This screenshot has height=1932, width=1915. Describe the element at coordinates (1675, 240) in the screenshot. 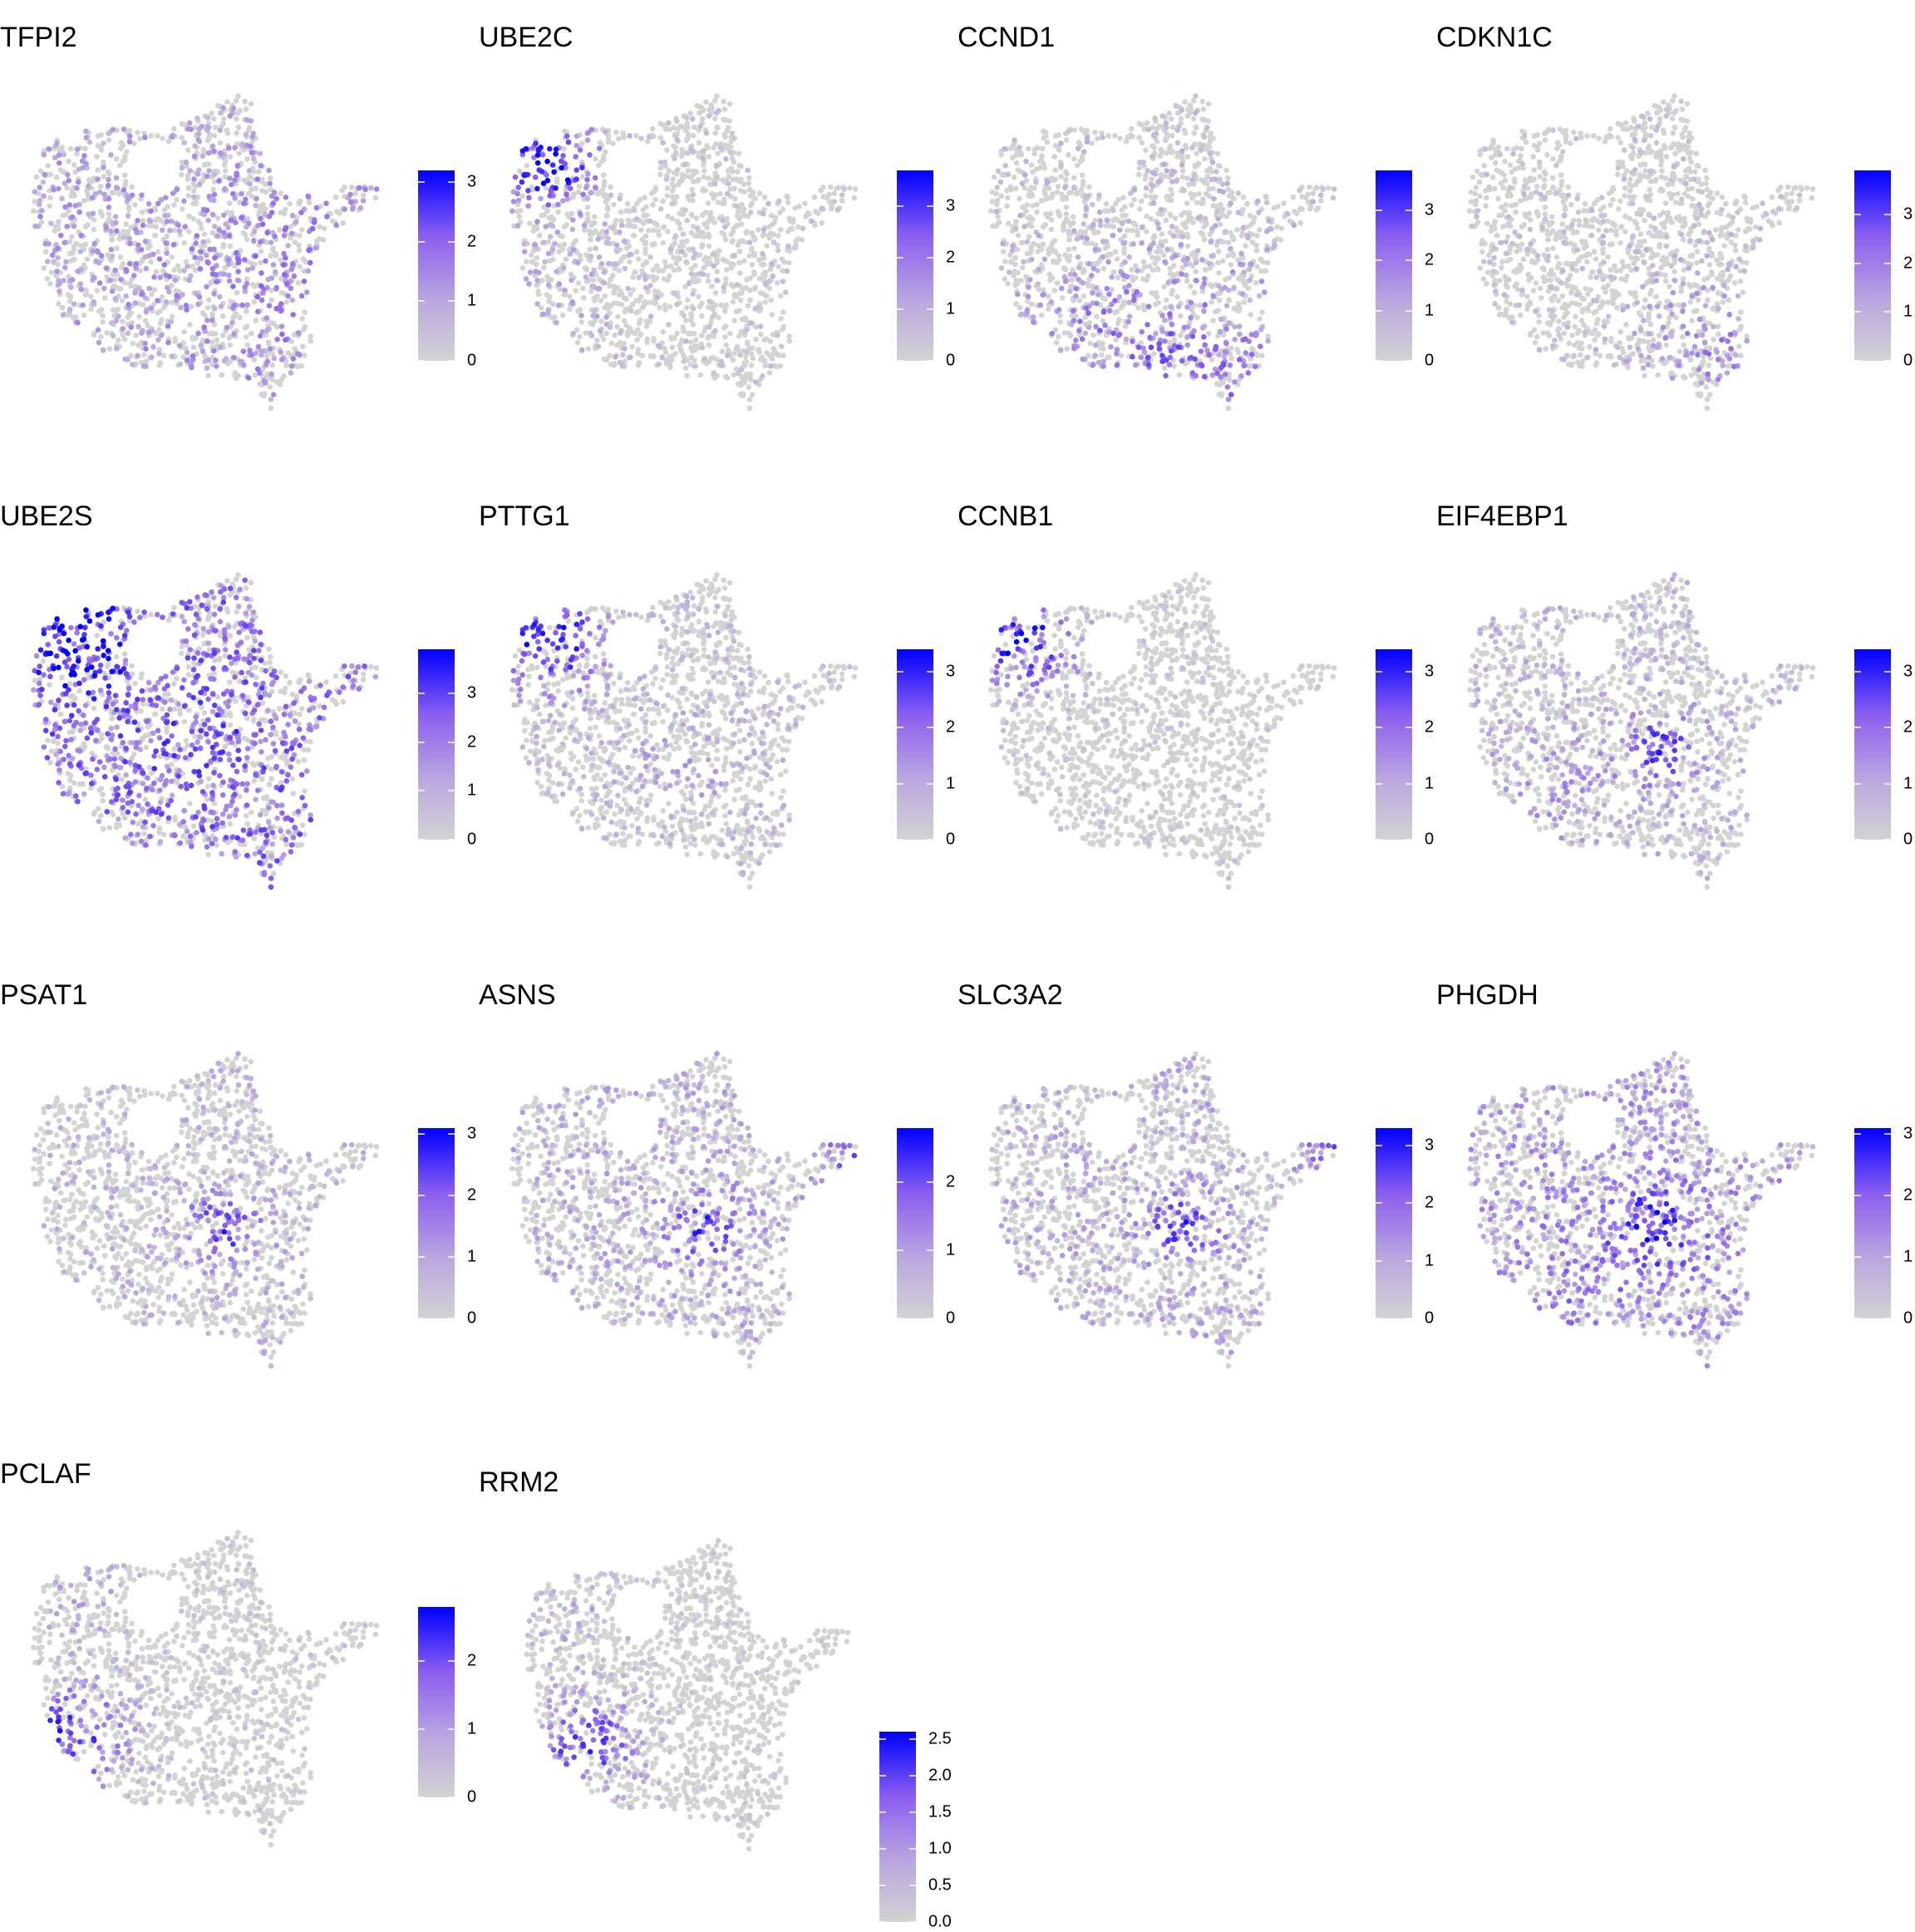

I see `umap-scatter` at that location.